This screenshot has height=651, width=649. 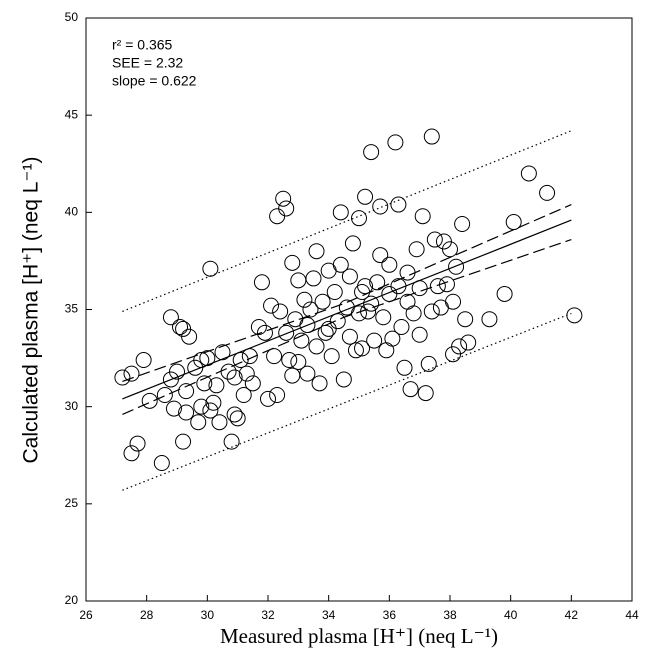 What do you see at coordinates (329, 615) in the screenshot?
I see `x-tick-label: 34` at bounding box center [329, 615].